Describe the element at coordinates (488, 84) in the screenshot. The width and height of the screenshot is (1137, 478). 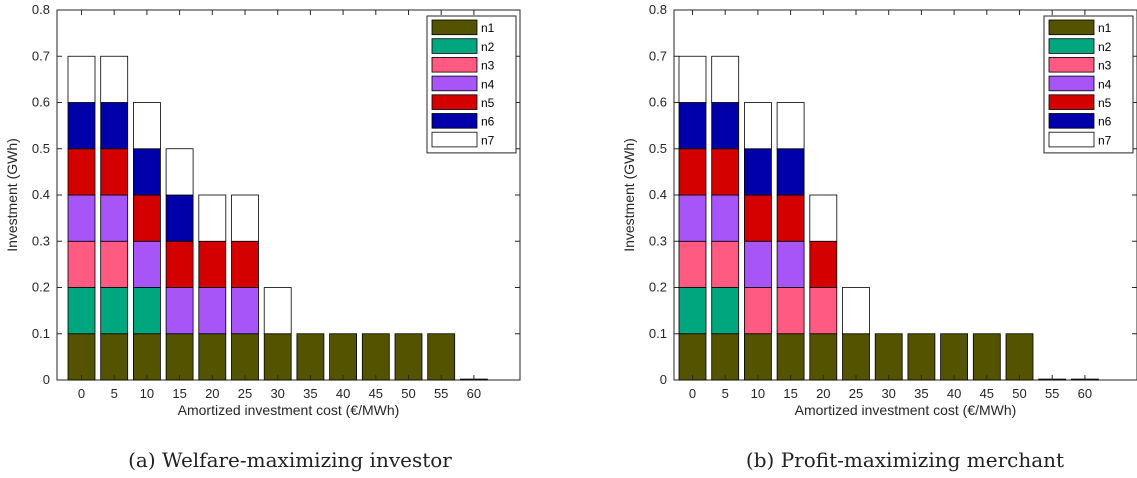
I see `legend-label-n4: n4` at that location.